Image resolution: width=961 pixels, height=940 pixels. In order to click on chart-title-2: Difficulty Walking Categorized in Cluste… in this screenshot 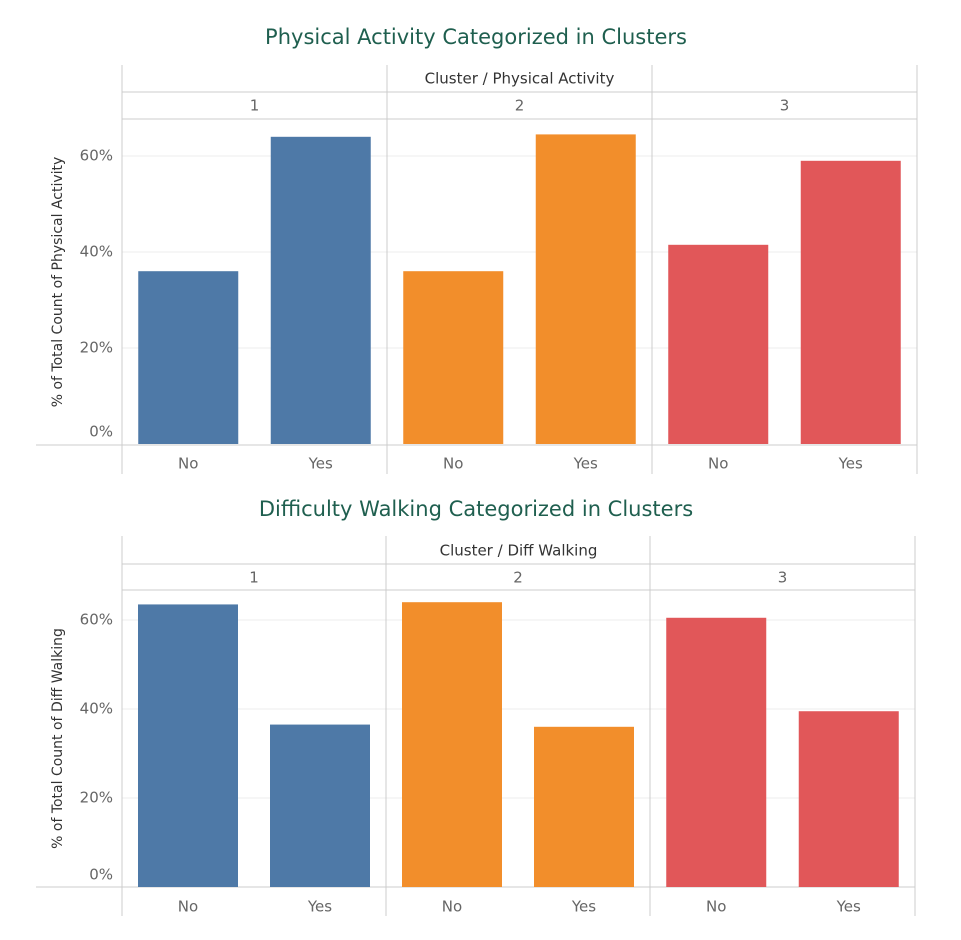, I will do `click(476, 509)`.